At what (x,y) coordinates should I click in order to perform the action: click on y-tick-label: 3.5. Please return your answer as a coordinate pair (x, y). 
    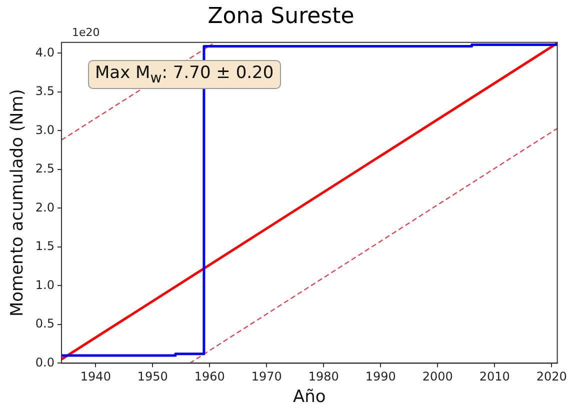
    Looking at the image, I should click on (44, 91).